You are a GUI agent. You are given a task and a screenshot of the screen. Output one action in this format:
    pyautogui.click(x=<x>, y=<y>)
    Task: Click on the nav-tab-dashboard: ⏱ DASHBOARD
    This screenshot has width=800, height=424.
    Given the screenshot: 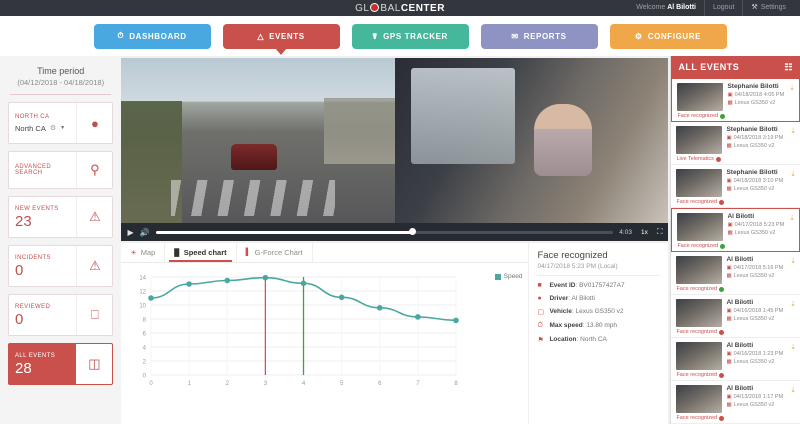 What is the action you would take?
    pyautogui.click(x=152, y=36)
    